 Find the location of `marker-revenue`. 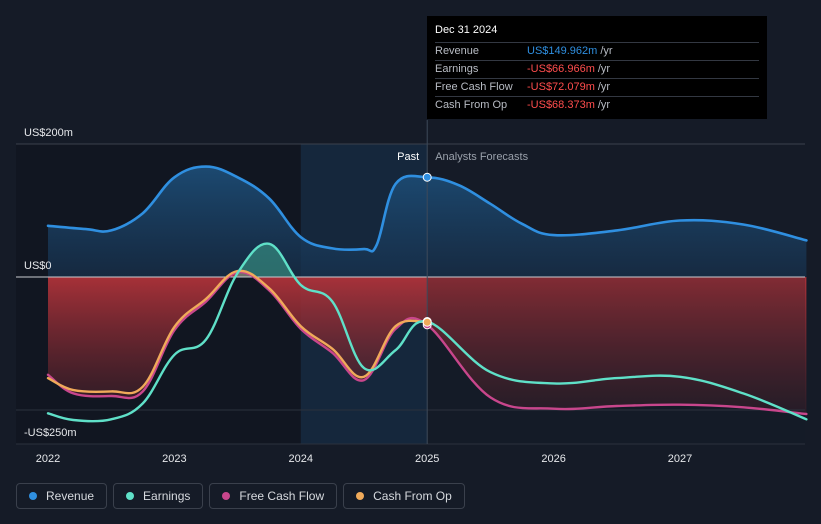

marker-revenue is located at coordinates (427, 177).